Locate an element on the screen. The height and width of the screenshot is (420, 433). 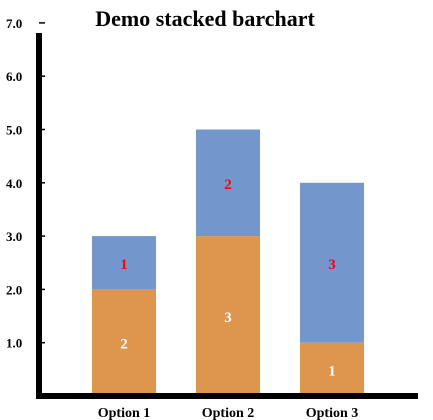
y-tick-label: 2.0 is located at coordinates (14, 289).